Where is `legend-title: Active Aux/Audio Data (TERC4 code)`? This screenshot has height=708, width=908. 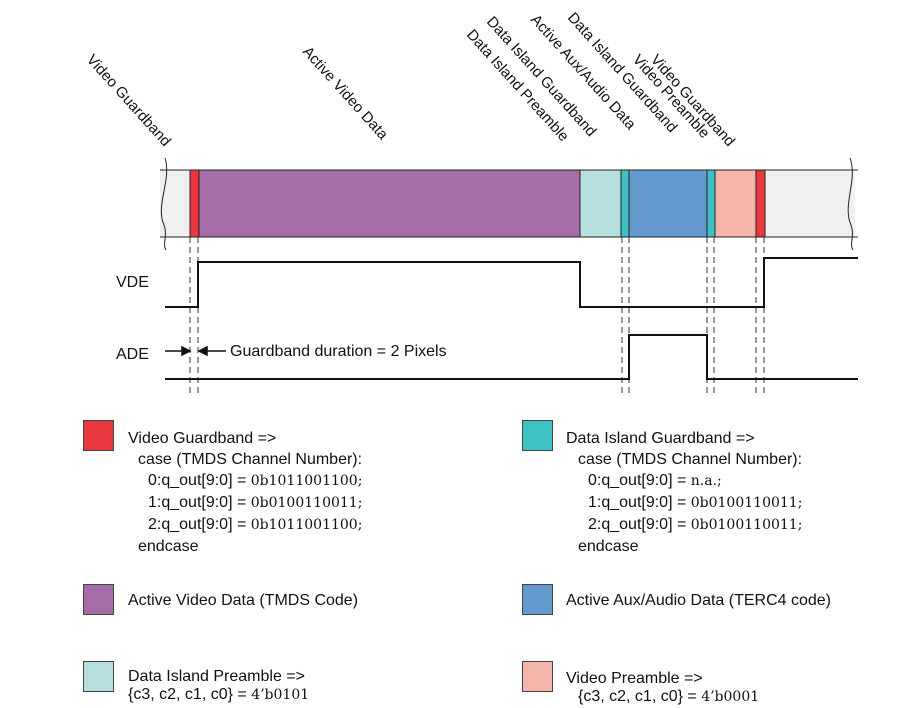 legend-title: Active Aux/Audio Data (TERC4 code) is located at coordinates (699, 600).